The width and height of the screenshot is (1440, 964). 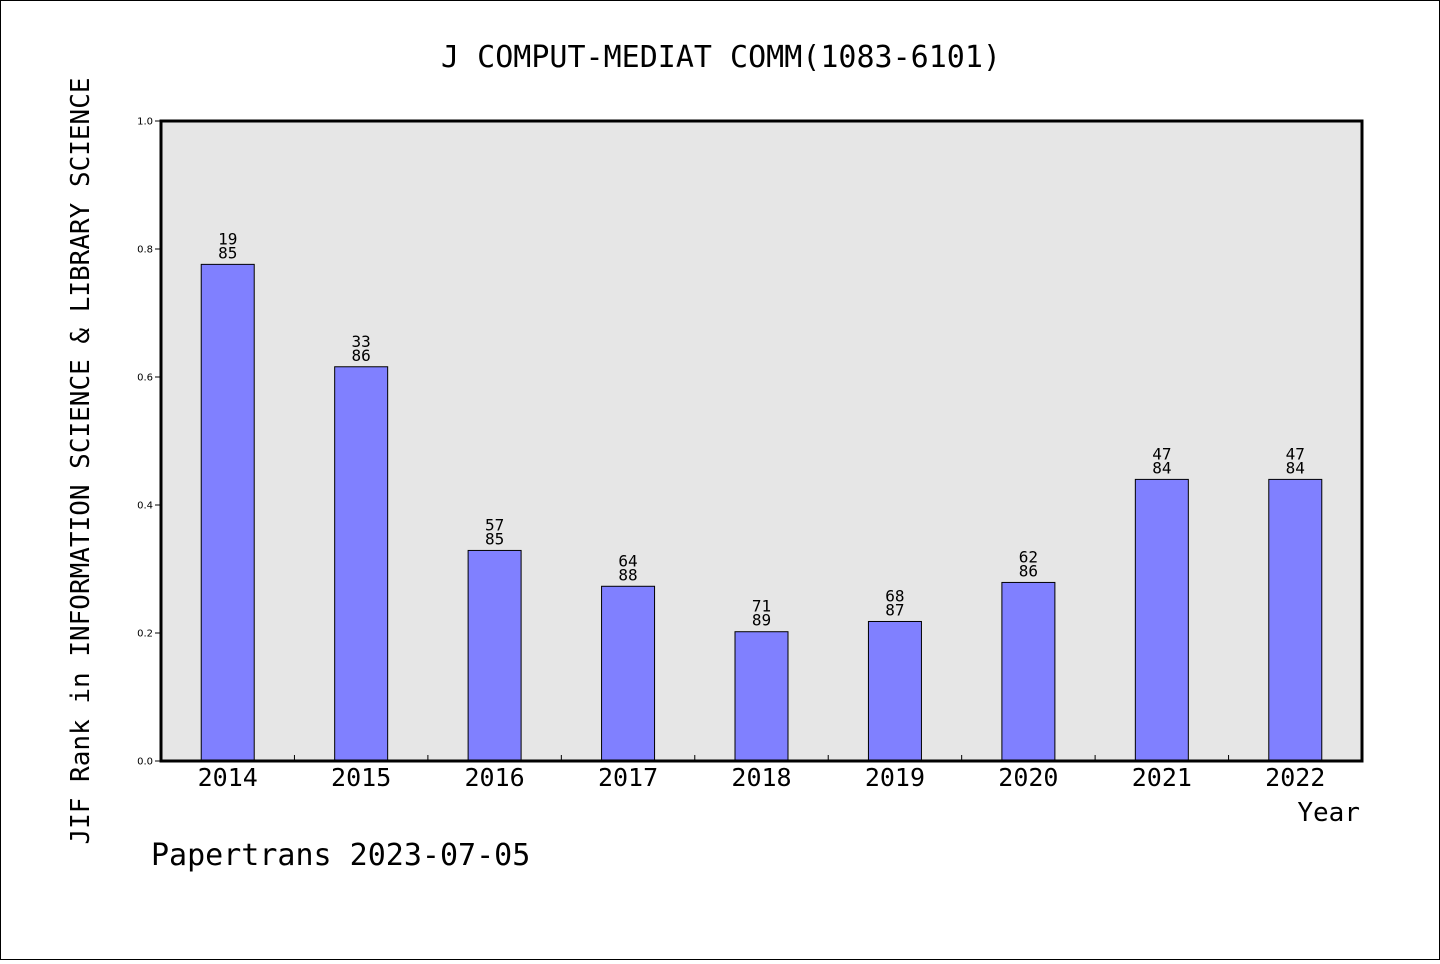 I want to click on x-tick-label: 2015, so click(x=361, y=777).